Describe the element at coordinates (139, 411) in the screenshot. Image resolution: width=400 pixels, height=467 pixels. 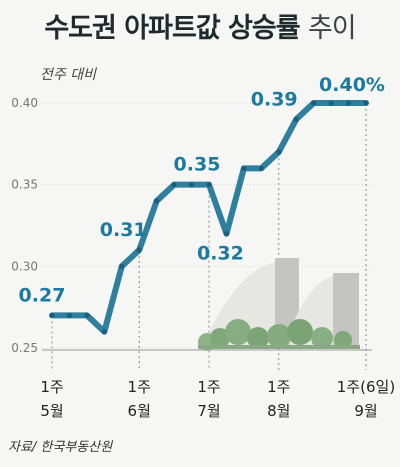
I see `x-tick-month-label: 6월` at that location.